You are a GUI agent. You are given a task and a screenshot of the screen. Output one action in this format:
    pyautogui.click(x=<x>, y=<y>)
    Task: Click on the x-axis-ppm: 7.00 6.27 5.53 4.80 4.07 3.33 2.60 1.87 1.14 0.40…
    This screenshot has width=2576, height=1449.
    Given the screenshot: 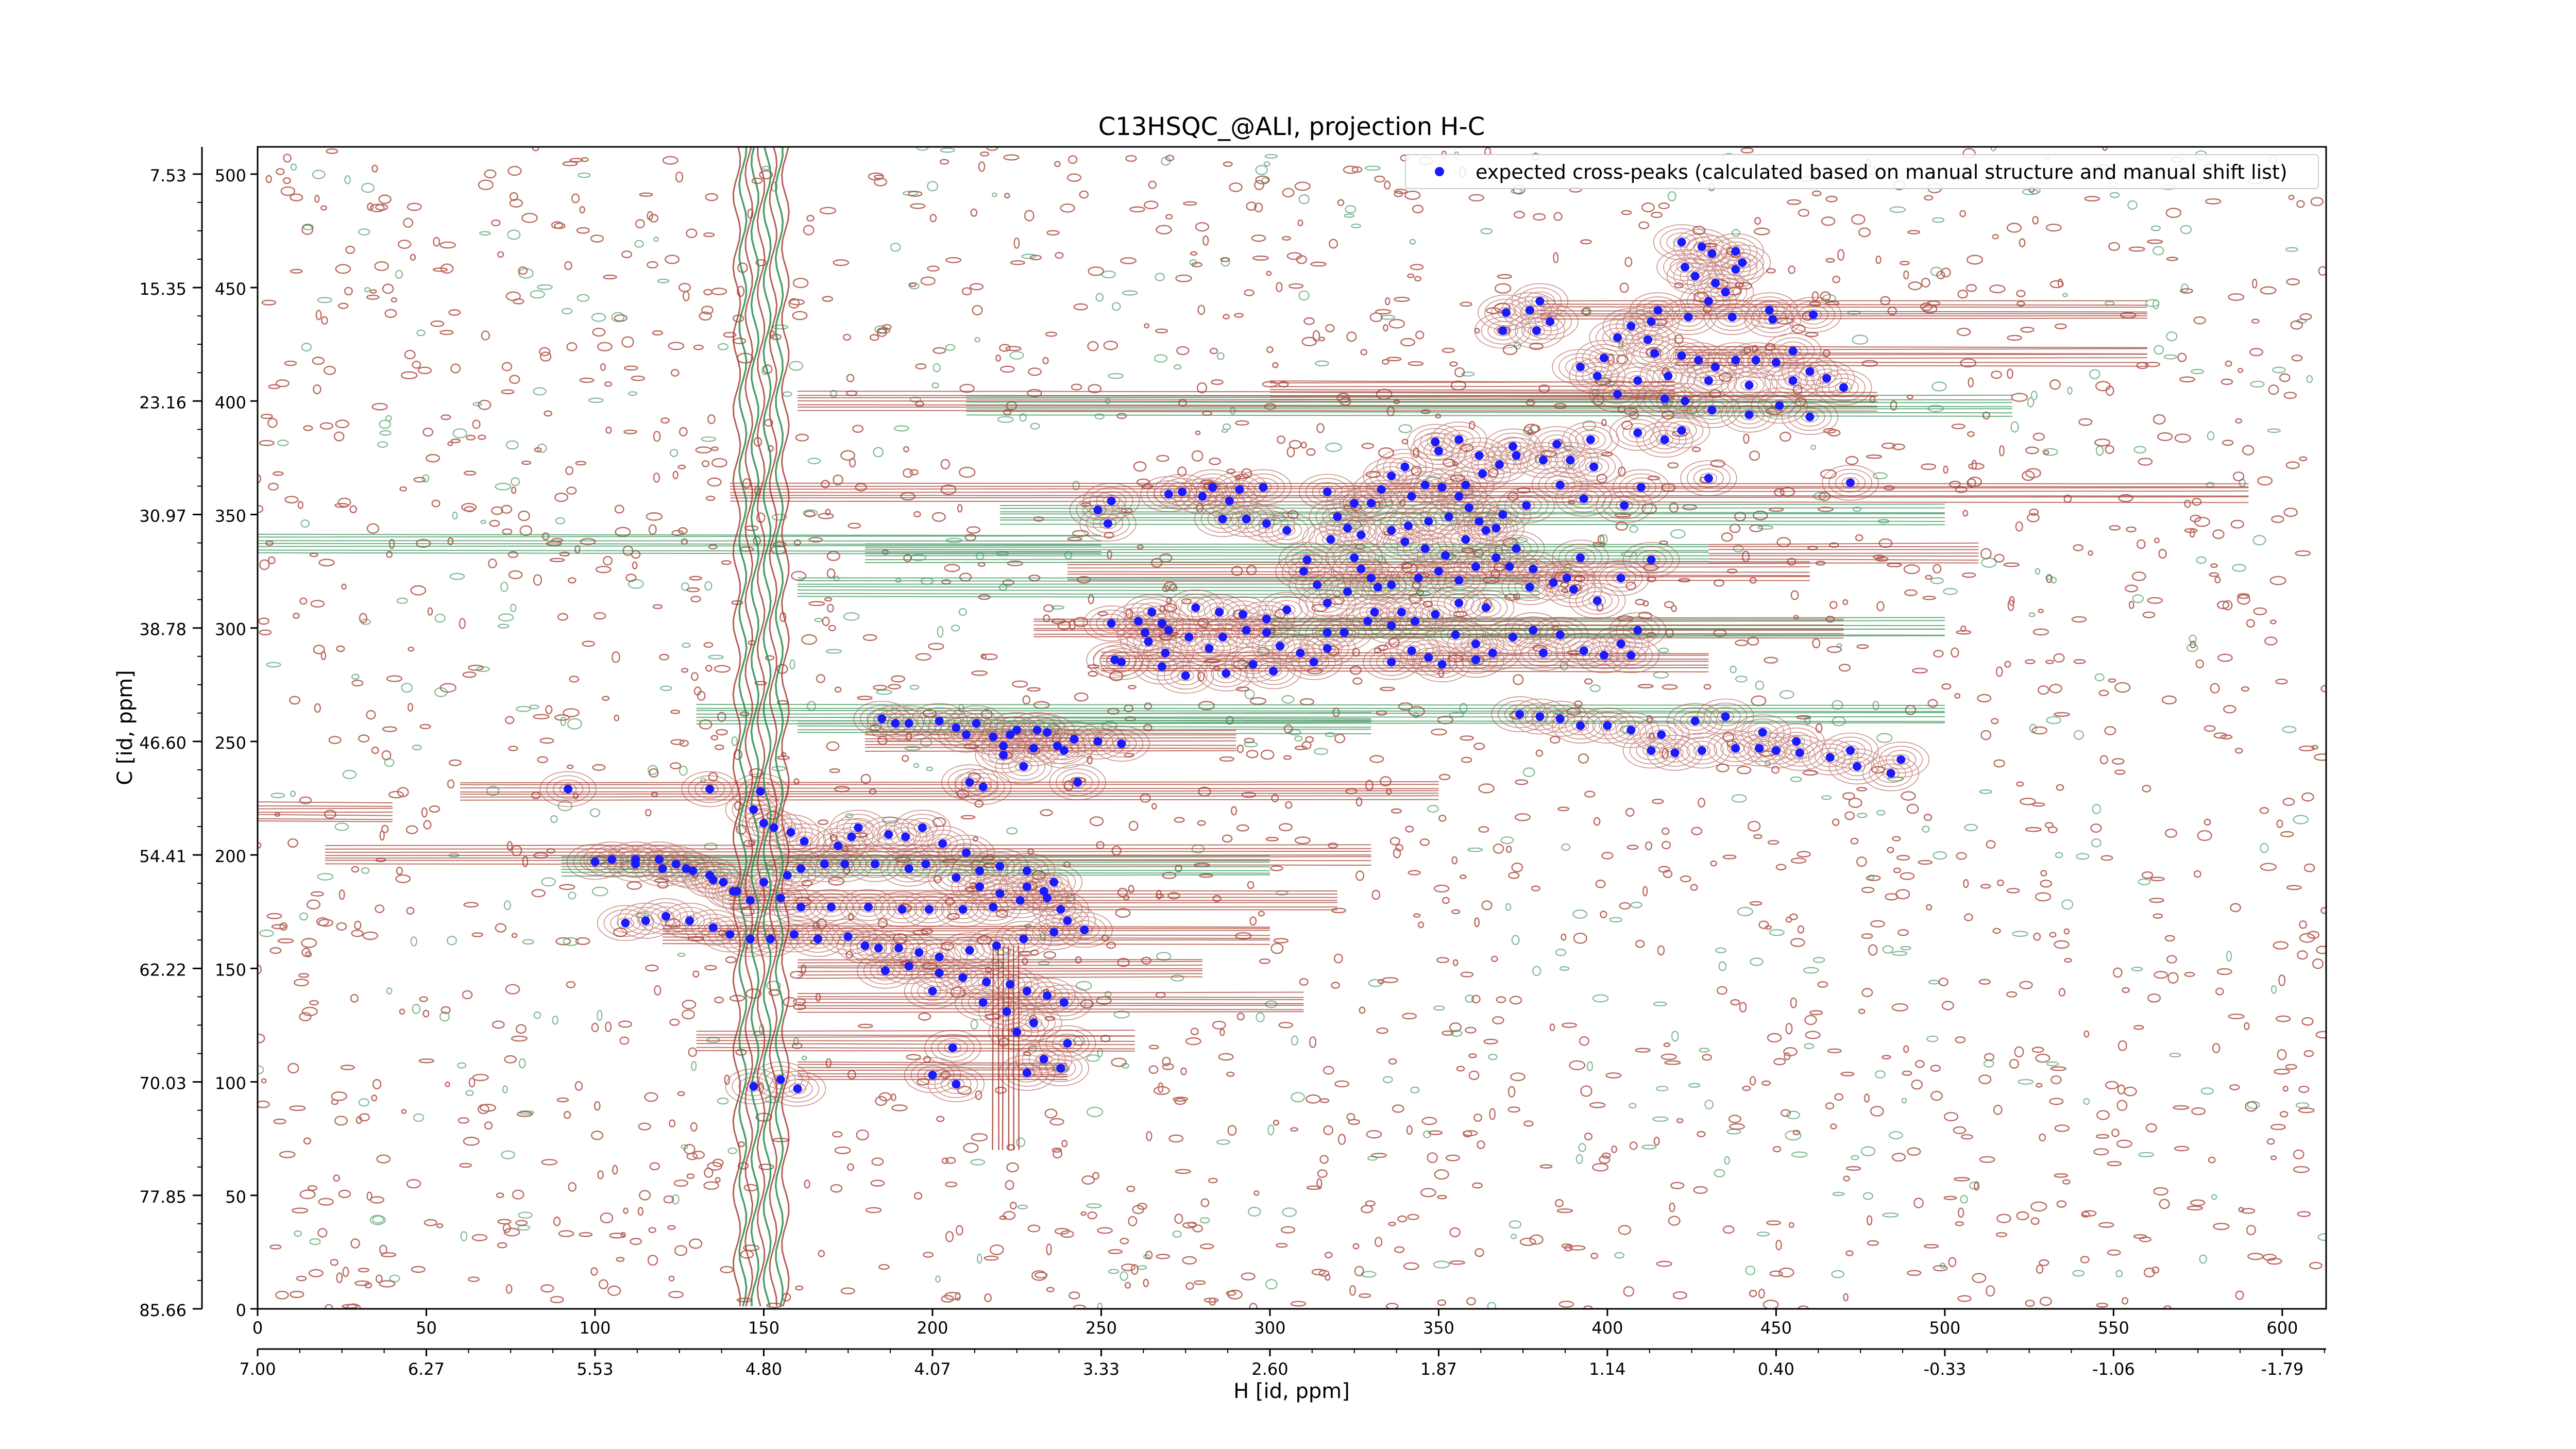 What is the action you would take?
    pyautogui.click(x=1282, y=1363)
    